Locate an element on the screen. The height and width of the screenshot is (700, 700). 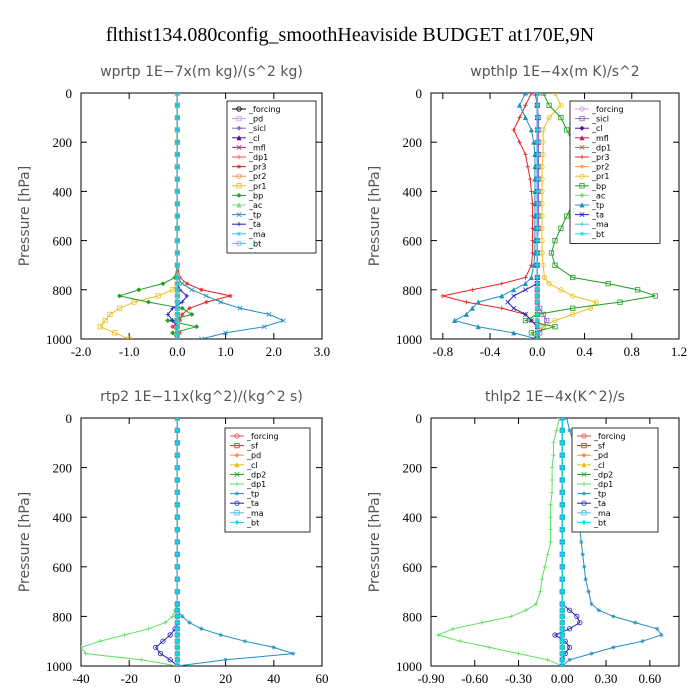
legend-label: _ac is located at coordinates (598, 195).